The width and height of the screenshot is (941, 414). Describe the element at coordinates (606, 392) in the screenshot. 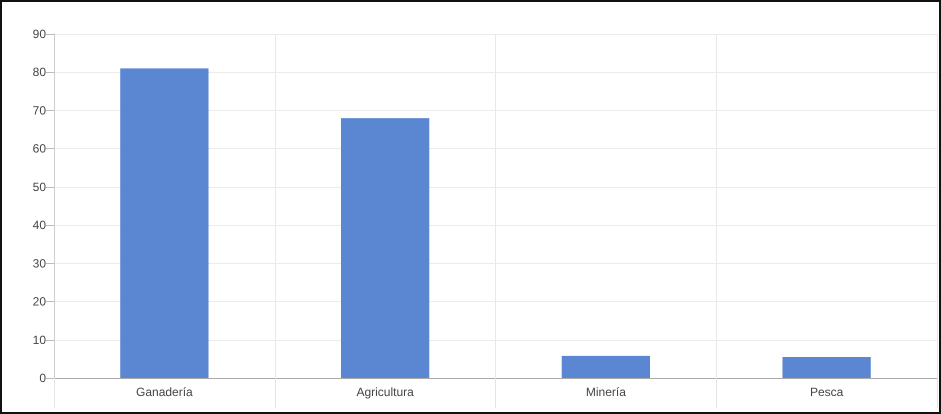

I see `x-tick-label: Minería` at that location.